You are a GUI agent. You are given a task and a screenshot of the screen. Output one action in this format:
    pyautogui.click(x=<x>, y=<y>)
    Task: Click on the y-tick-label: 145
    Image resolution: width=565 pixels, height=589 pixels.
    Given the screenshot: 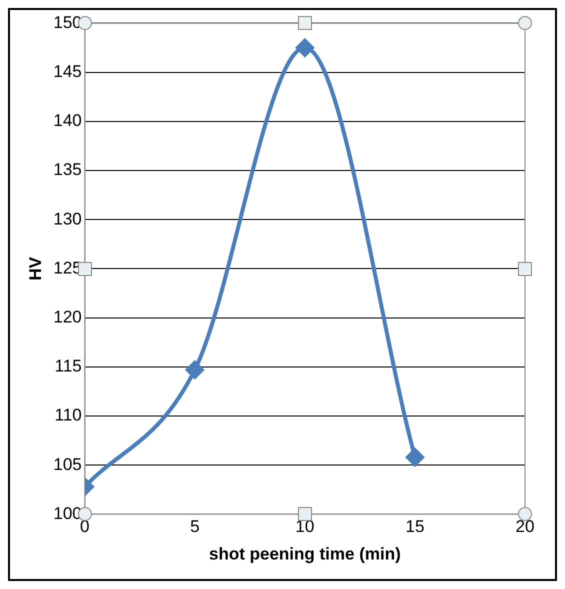 What is the action you would take?
    pyautogui.click(x=67, y=71)
    